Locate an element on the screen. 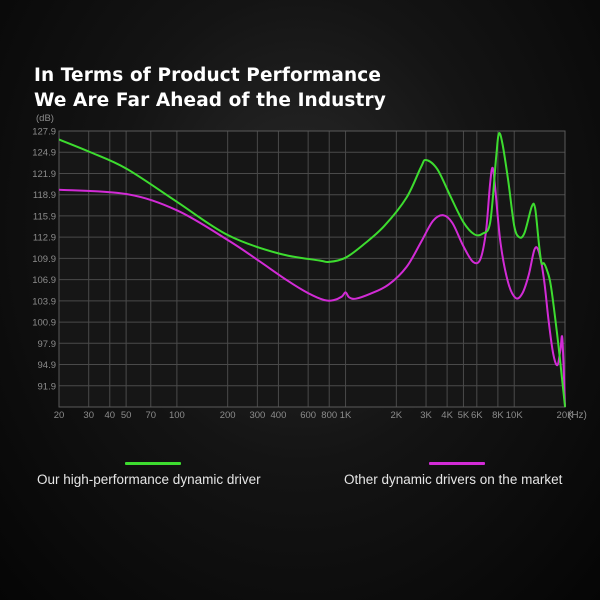  x-tick-label: 20 is located at coordinates (59, 415).